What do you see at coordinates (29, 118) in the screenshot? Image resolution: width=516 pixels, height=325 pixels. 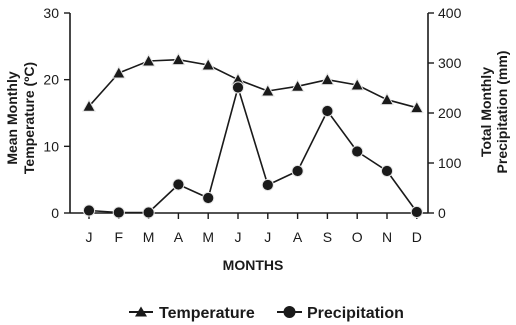 I see `left-axis-title-line-2: Temperature (ºC)` at bounding box center [29, 118].